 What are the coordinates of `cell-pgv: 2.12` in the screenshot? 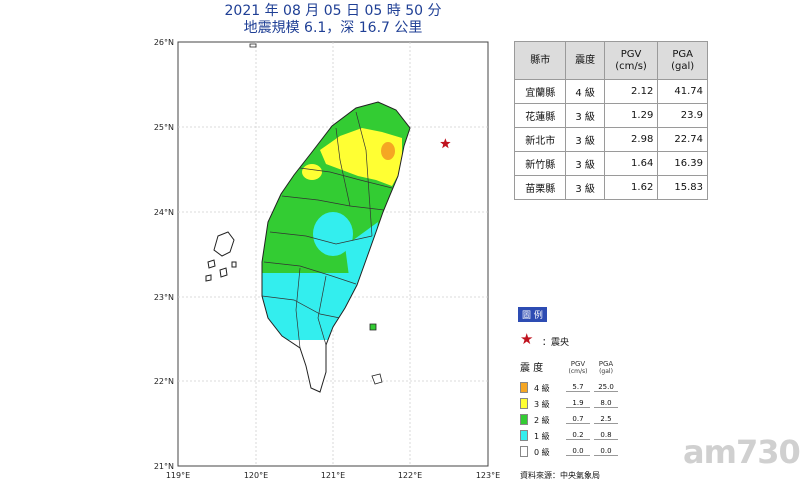 It's located at (631, 91).